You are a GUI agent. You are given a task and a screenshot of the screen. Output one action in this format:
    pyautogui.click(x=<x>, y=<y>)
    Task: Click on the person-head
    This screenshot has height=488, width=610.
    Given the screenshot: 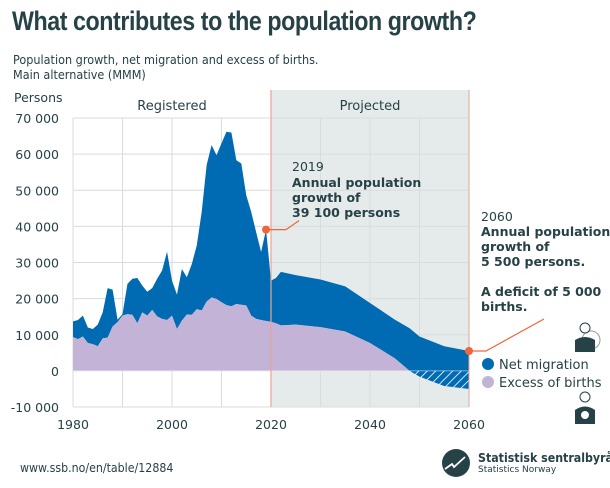 What is the action you would take?
    pyautogui.click(x=585, y=328)
    